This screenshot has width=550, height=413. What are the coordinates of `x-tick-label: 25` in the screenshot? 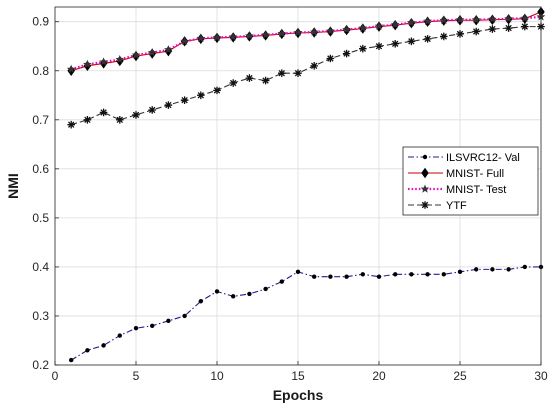 It's located at (460, 376).